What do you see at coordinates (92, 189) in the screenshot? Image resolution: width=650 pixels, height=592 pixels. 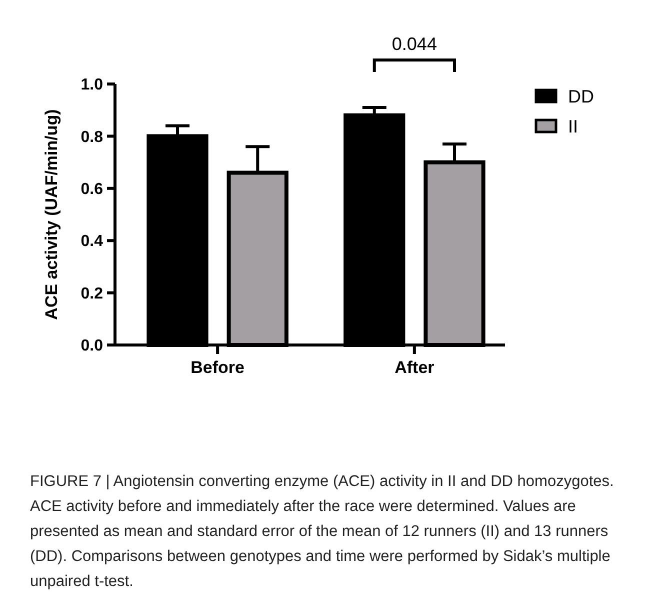 I see `y-tick-label: 0.6` at bounding box center [92, 189].